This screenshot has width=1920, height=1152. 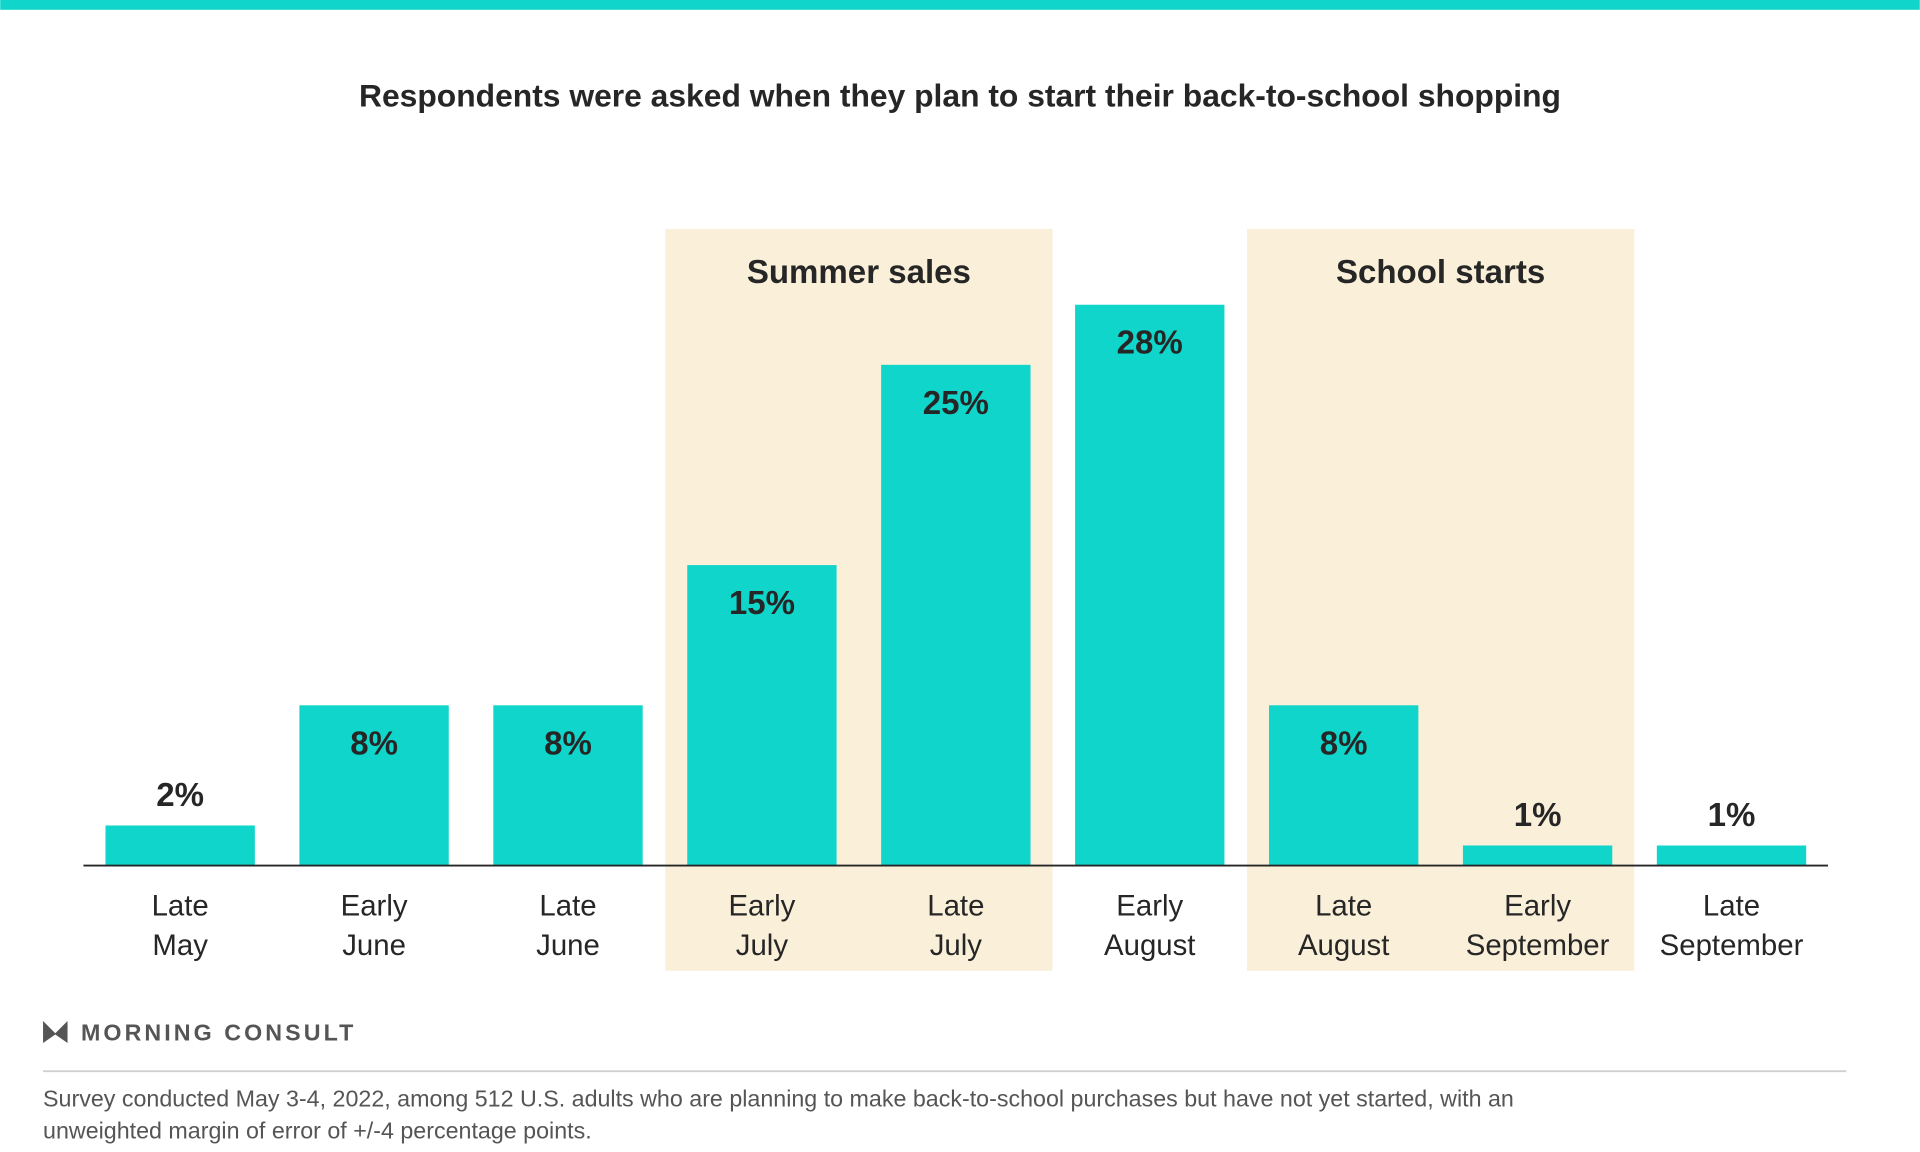 What do you see at coordinates (218, 1033) in the screenshot?
I see `logo-text: MORNING CONSULT` at bounding box center [218, 1033].